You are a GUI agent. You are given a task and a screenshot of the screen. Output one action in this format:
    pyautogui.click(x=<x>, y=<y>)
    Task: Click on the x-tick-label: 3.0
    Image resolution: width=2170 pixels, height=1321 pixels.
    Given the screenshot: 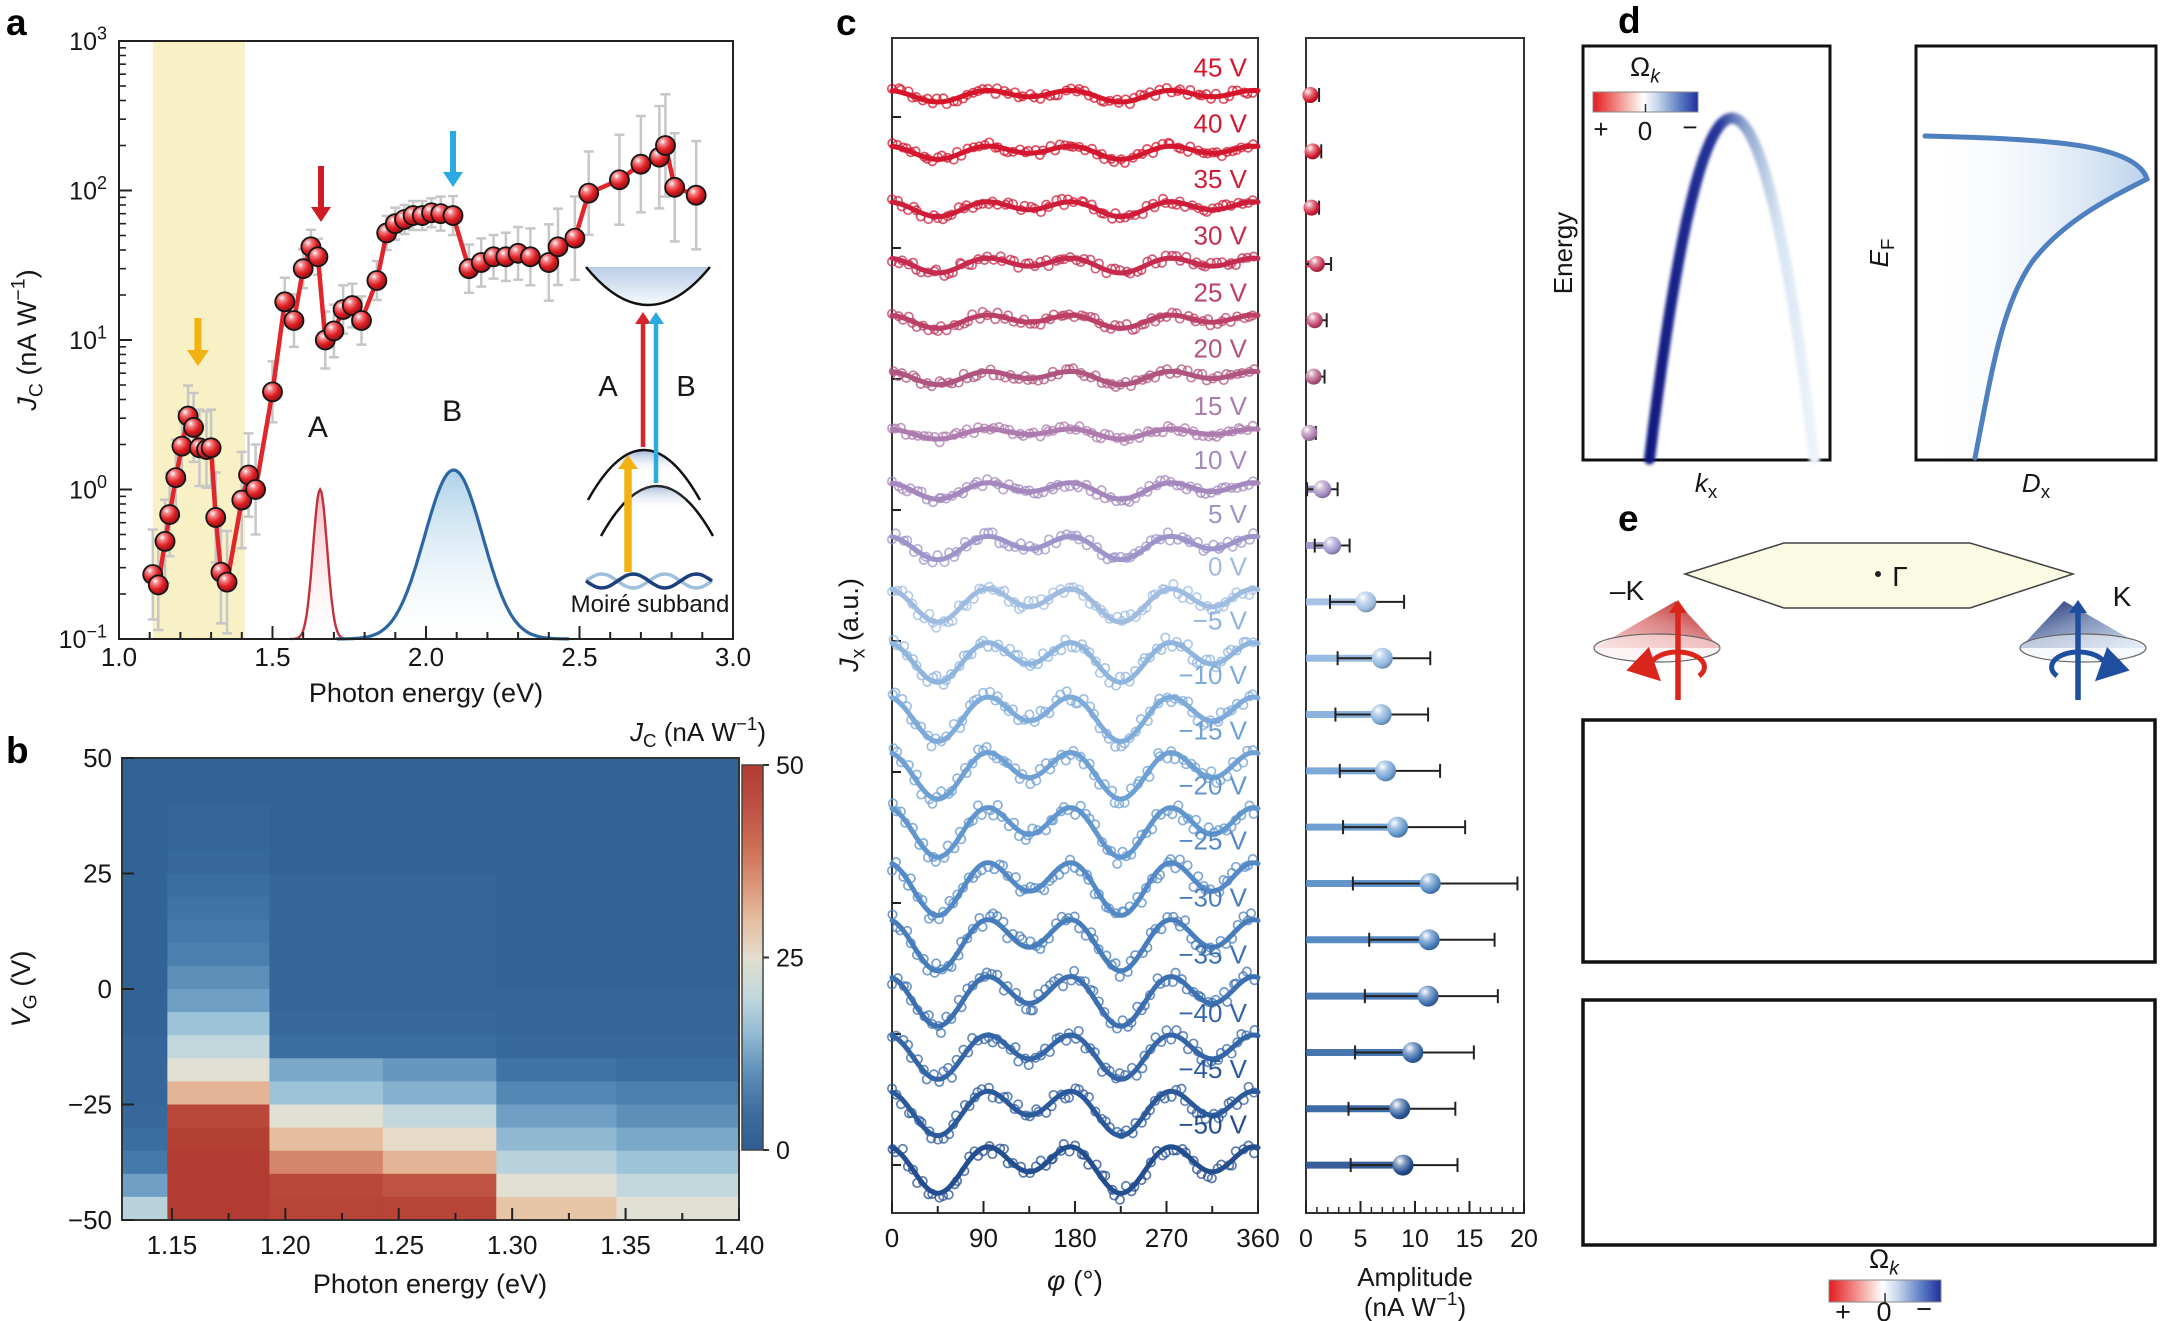 What is the action you would take?
    pyautogui.click(x=733, y=657)
    